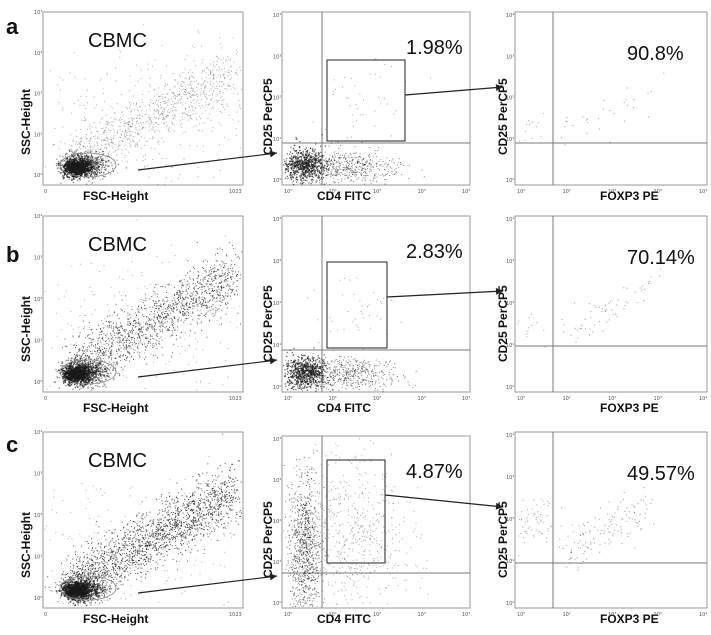  I want to click on fsc-ssc-plot: CBMC, so click(143, 98).